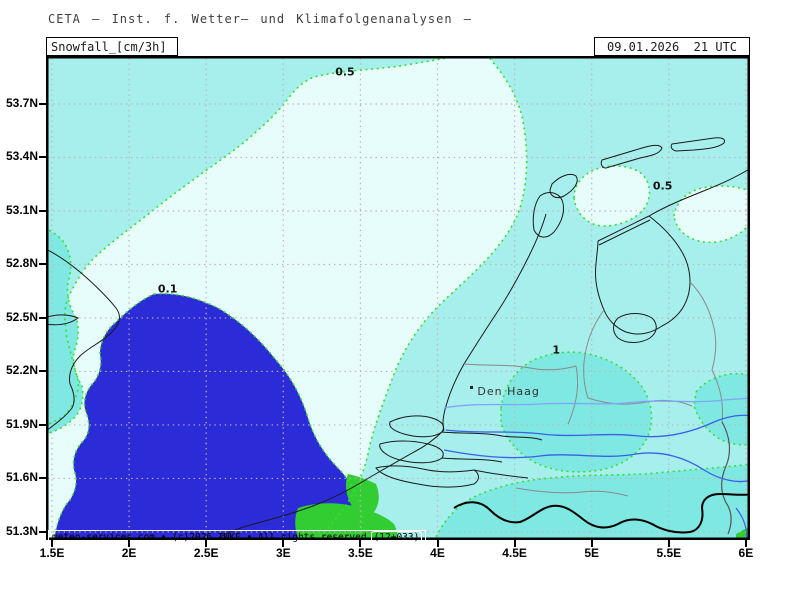 The width and height of the screenshot is (800, 600). Describe the element at coordinates (129, 553) in the screenshot. I see `lon-tick-label: 2E` at that location.